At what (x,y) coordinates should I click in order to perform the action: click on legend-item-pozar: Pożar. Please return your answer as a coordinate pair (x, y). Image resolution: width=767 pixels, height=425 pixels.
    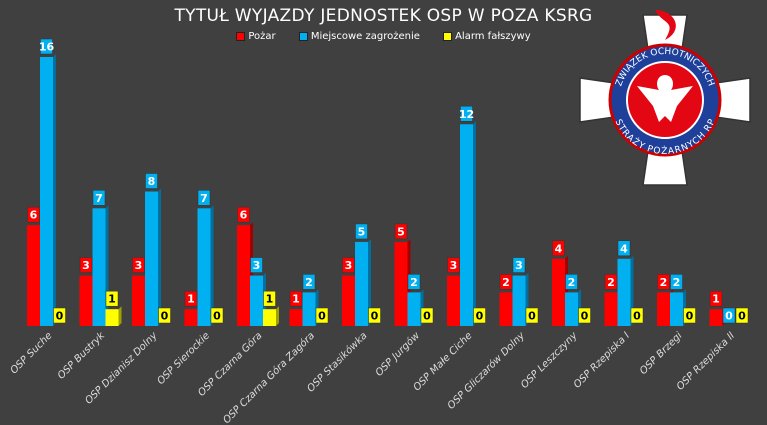
    Looking at the image, I should click on (256, 36).